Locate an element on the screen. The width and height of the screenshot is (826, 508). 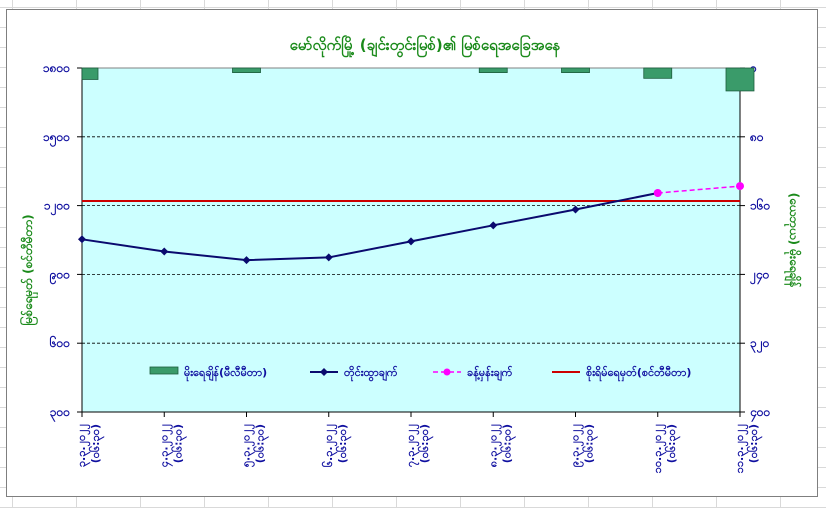
y-left-tick-label: ၆၀၀ is located at coordinates (60, 342).